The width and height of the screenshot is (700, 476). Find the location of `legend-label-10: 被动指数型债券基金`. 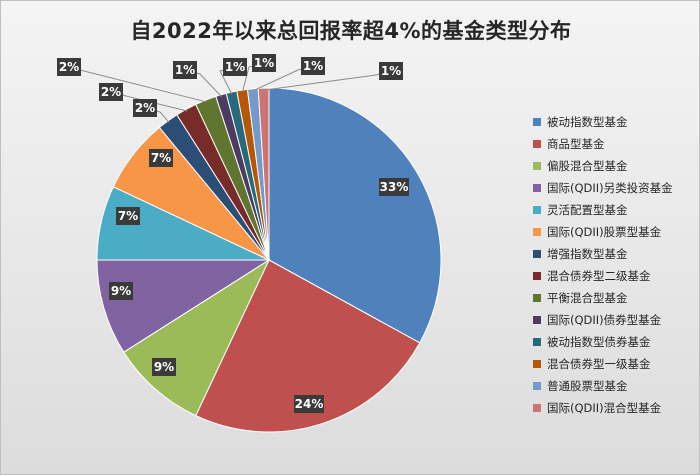

legend-label-10: 被动指数型债券基金 is located at coordinates (599, 342).